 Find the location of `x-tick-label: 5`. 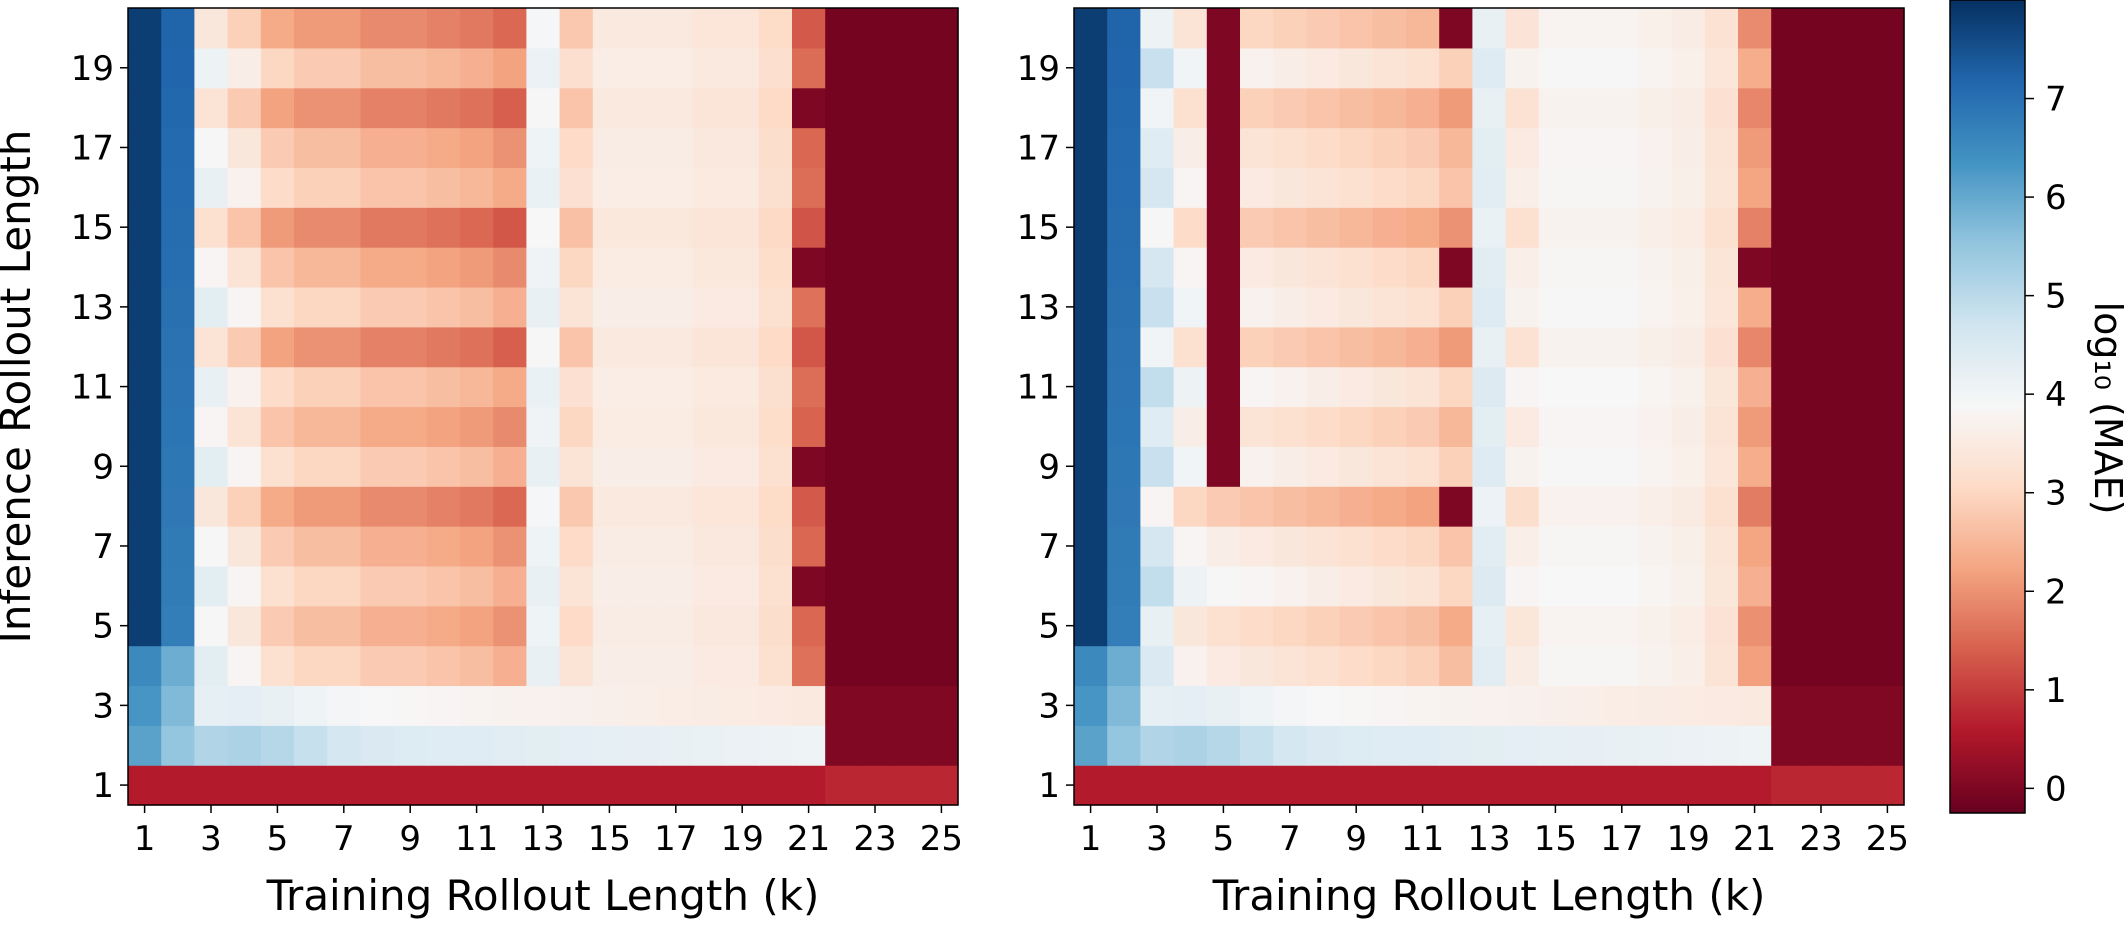

x-tick-label: 5 is located at coordinates (1224, 839).